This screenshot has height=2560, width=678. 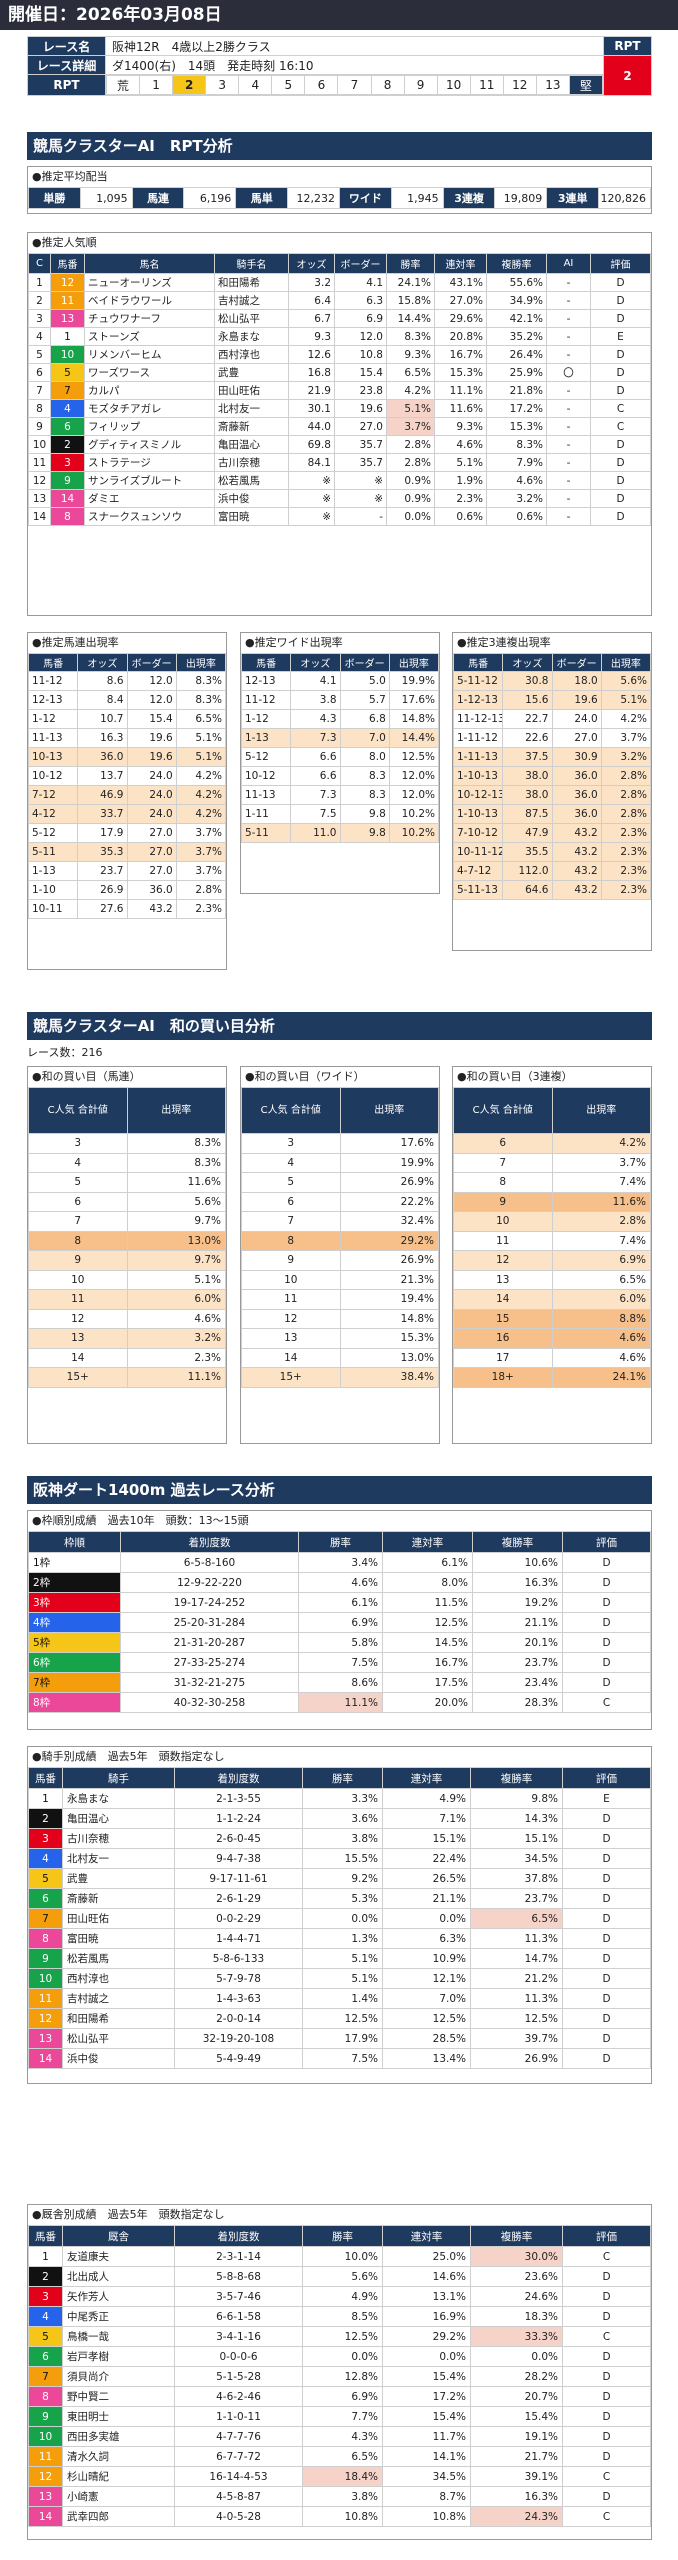 I want to click on sanren-cell: 112.0, so click(x=527, y=871).